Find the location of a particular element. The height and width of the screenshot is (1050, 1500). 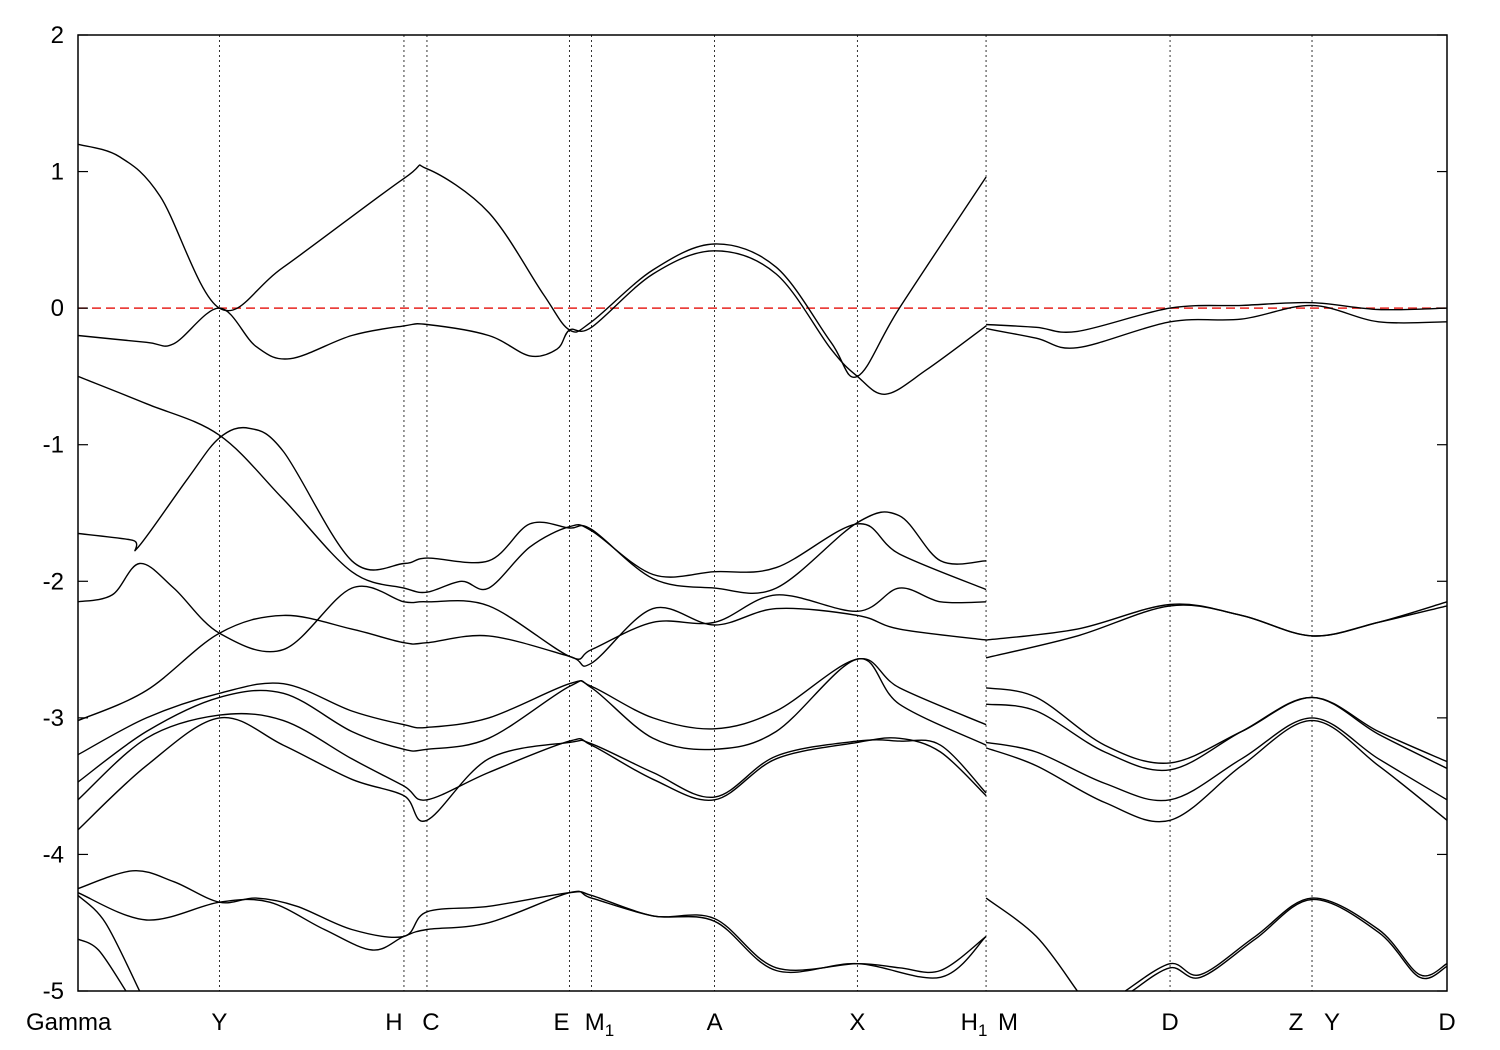

y-tick-label: -2 is located at coordinates (53, 581).